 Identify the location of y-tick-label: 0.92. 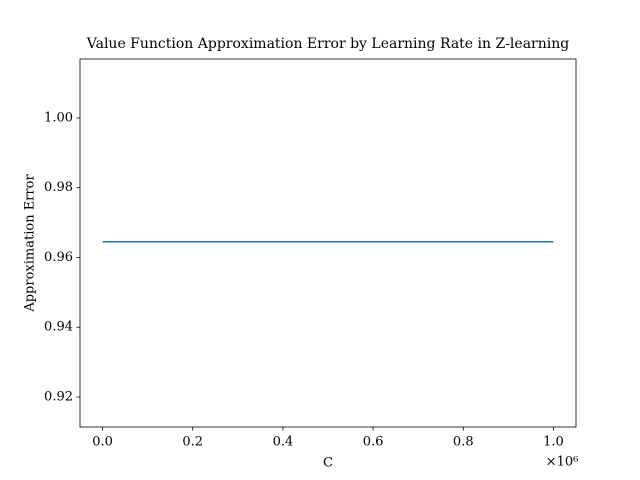
(58, 397).